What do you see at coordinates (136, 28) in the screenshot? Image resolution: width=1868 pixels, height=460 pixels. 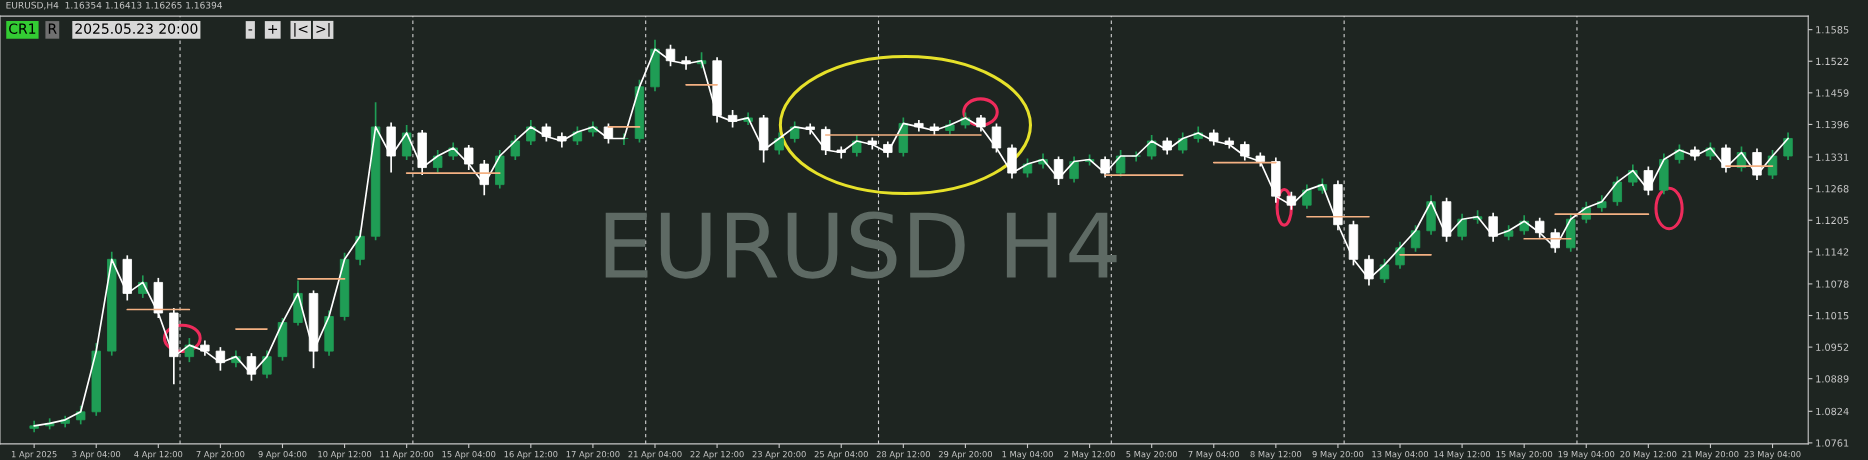 I see `annotation: 2025.05.23 20:00` at bounding box center [136, 28].